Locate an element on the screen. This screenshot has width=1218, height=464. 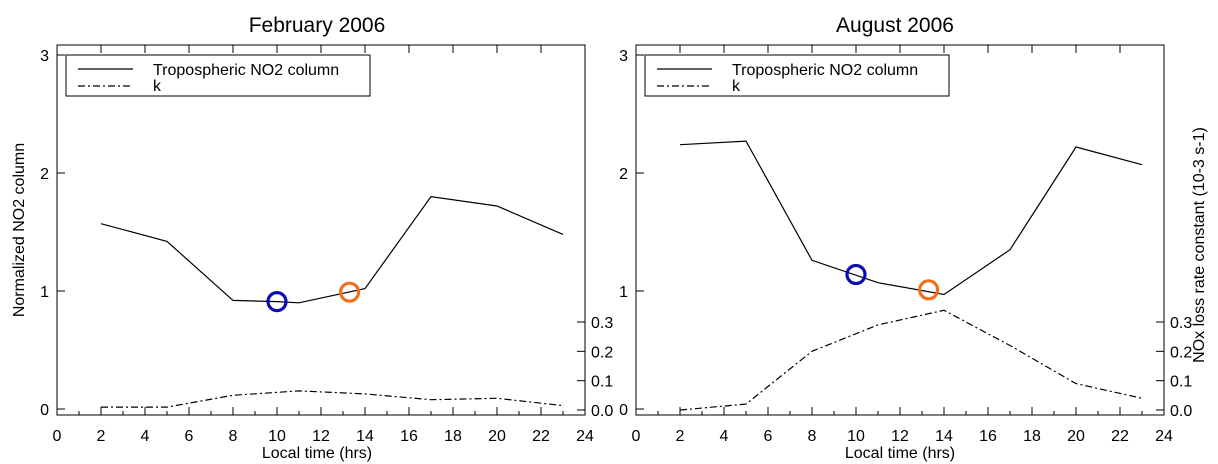
panel-title: August 2006 is located at coordinates (895, 25).